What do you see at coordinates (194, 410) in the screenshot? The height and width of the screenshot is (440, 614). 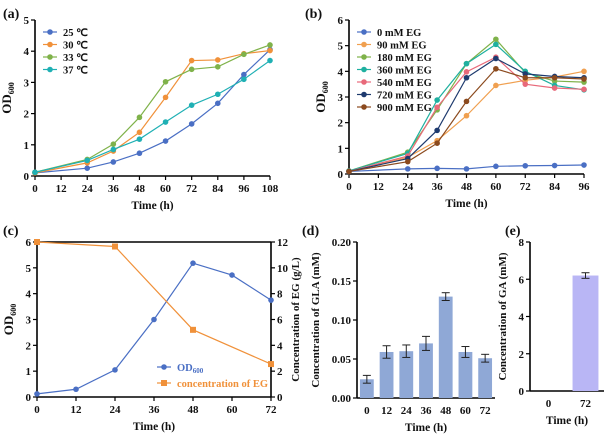 I see `x-tick-label: 48` at bounding box center [194, 410].